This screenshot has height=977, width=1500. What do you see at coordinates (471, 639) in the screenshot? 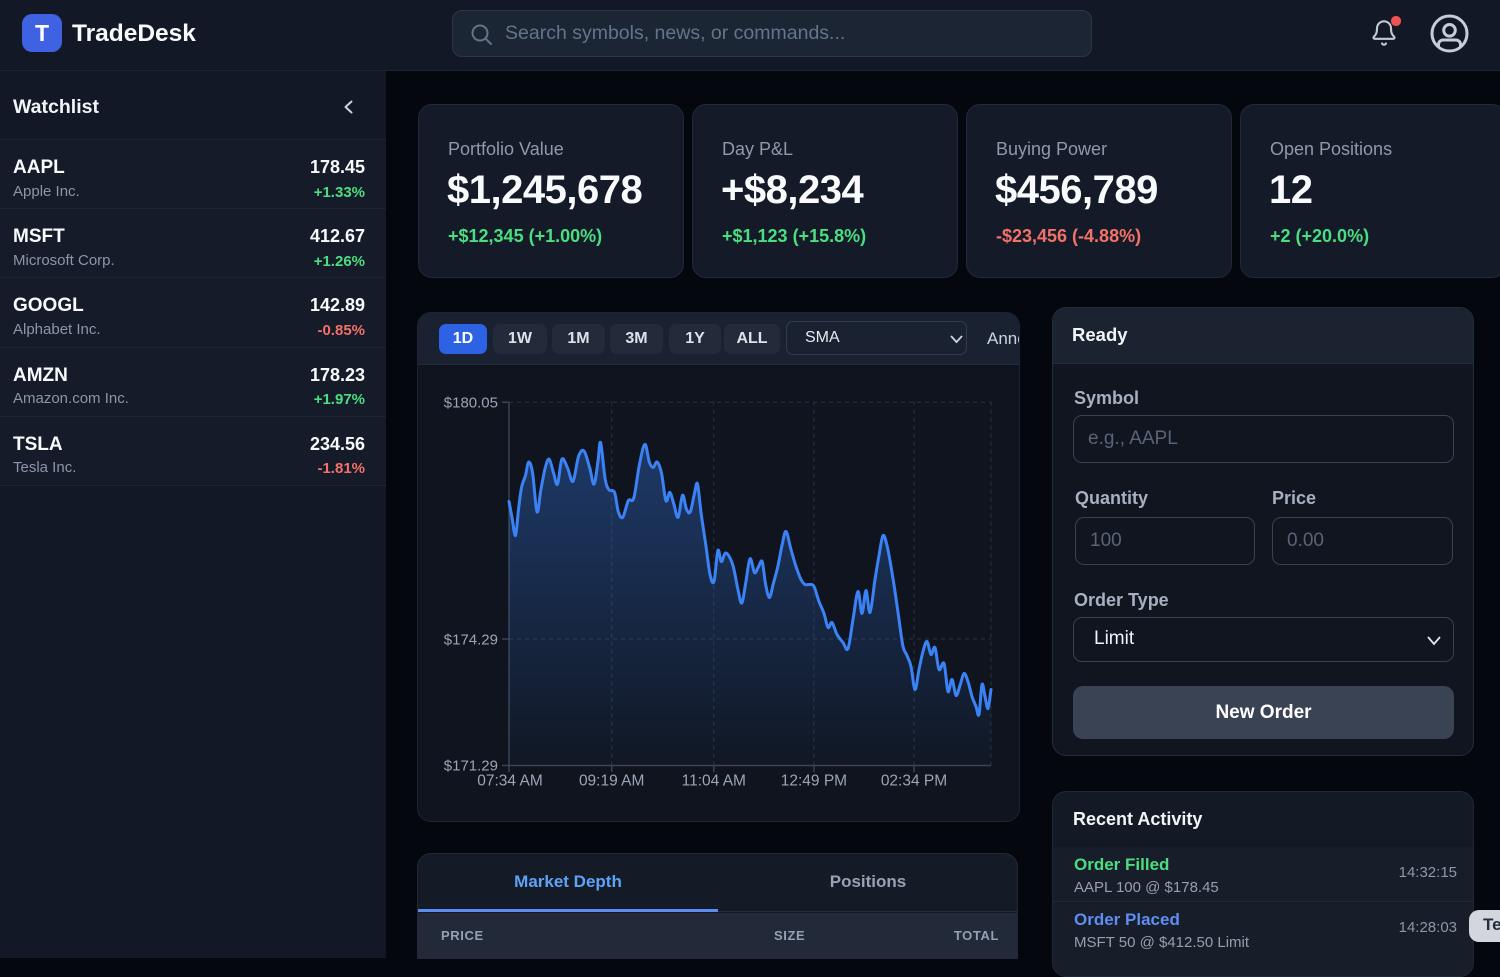
I see `svg-text: $174.29` at bounding box center [471, 639].